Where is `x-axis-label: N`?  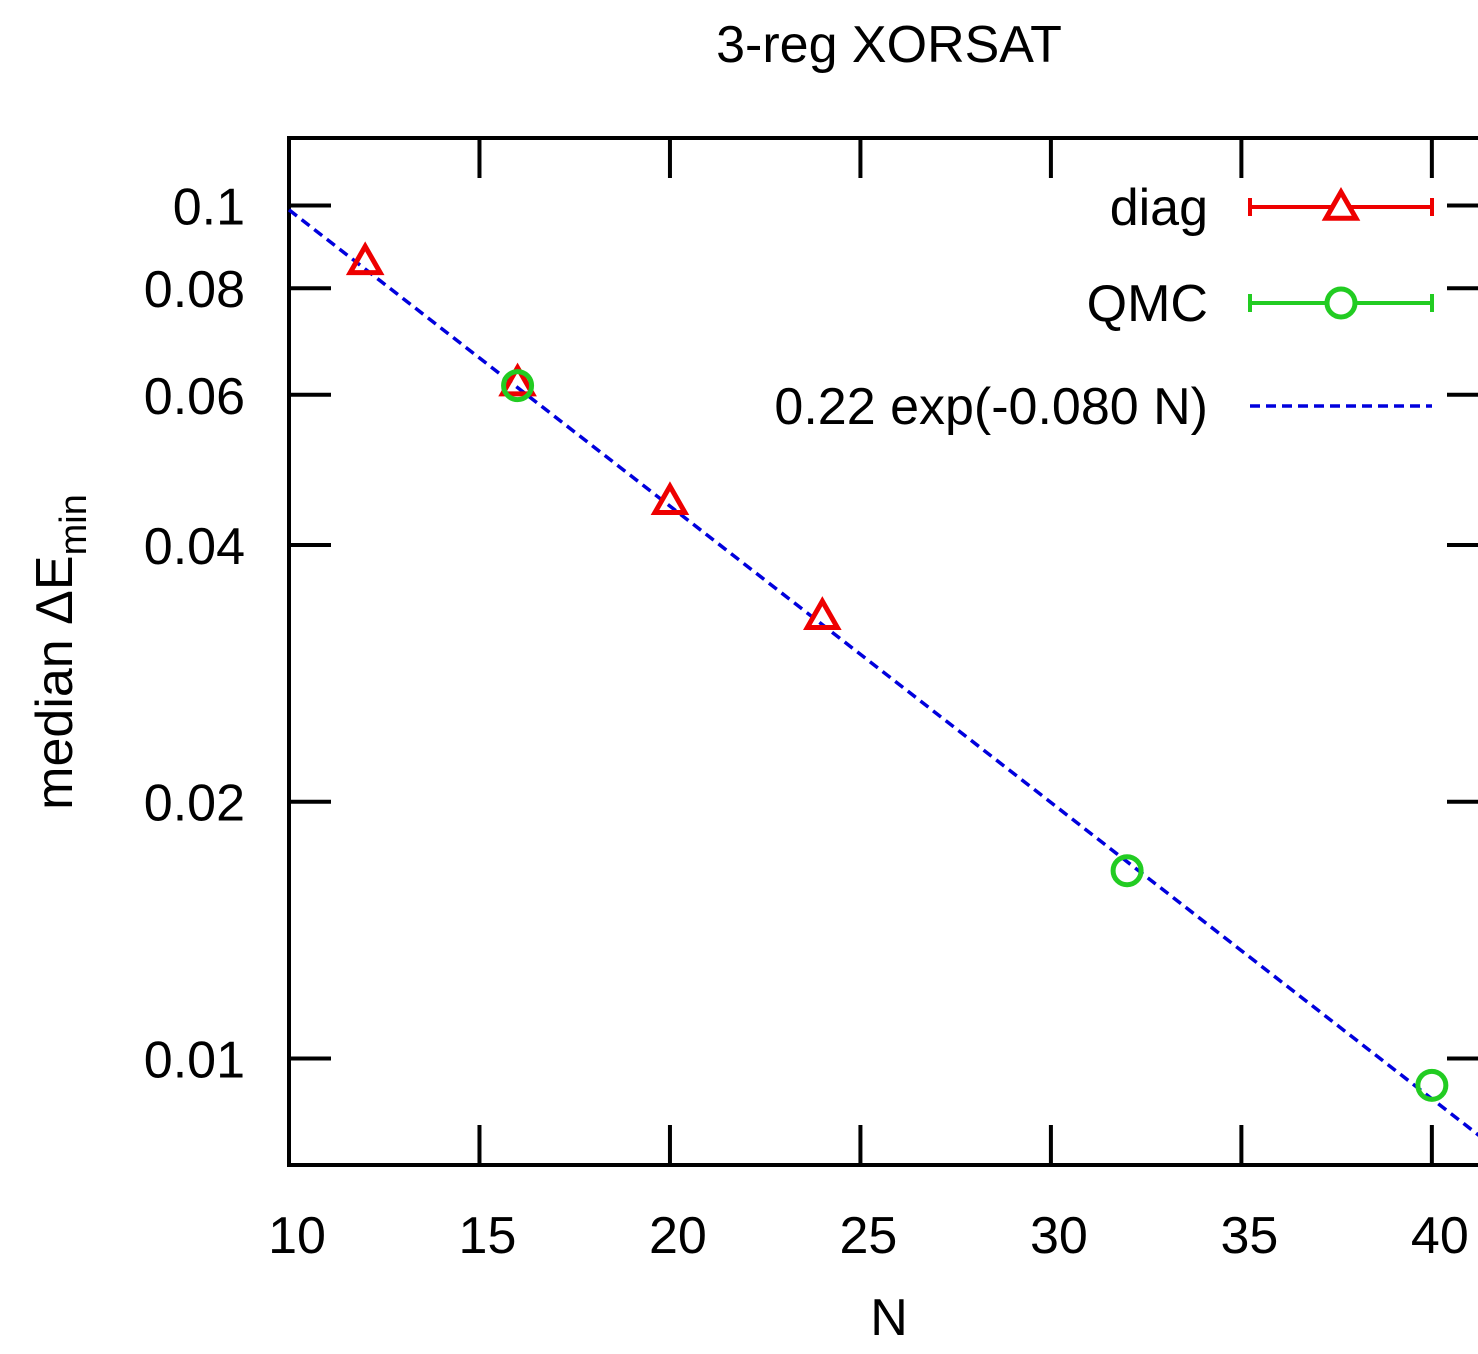 x-axis-label: N is located at coordinates (889, 1318).